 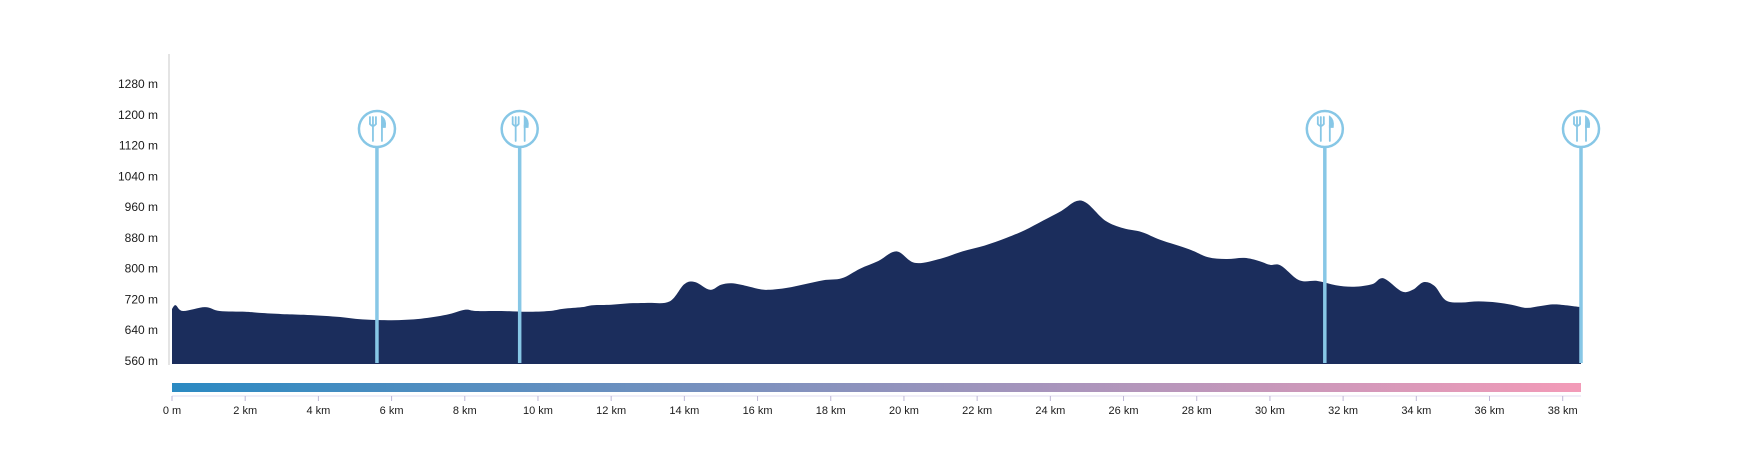 I want to click on y-tick-label: 560 m, so click(x=141, y=361).